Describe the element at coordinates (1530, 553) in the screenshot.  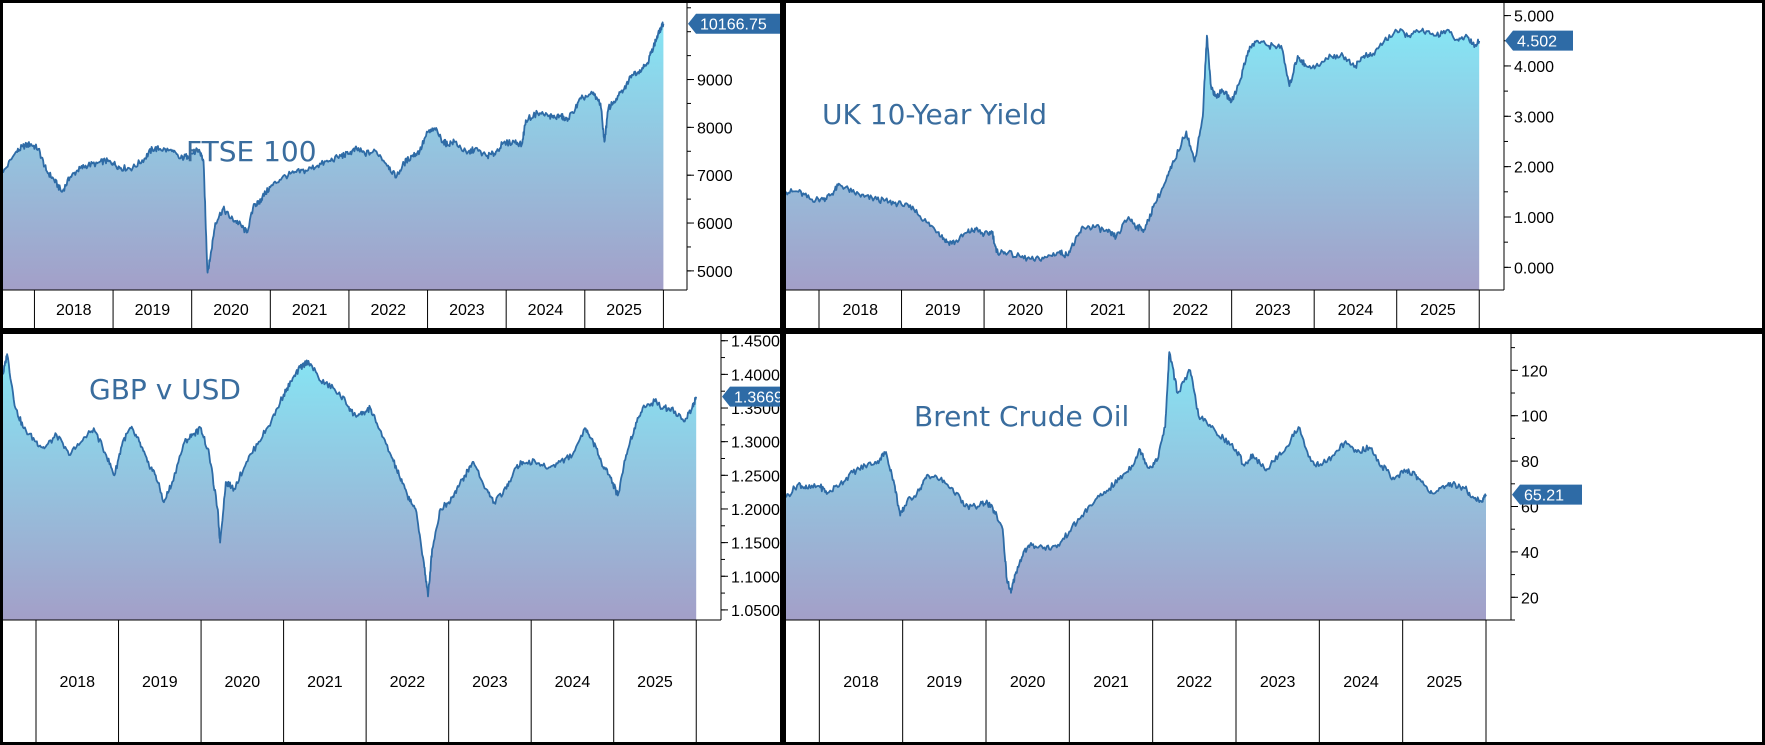
I see `y-tick-label: 40` at that location.